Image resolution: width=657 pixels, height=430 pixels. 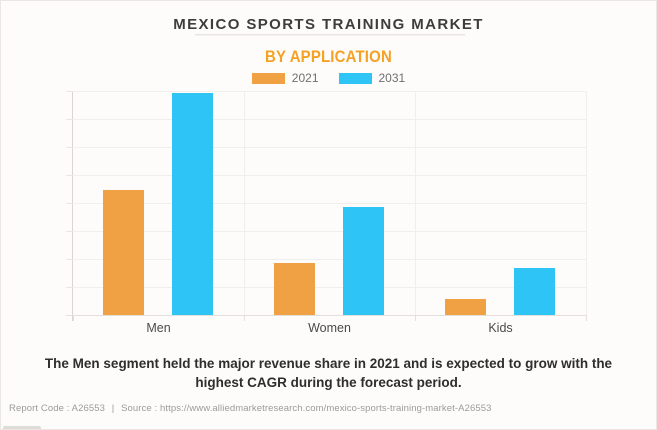 I want to click on bar-kids-2021, so click(x=465, y=307).